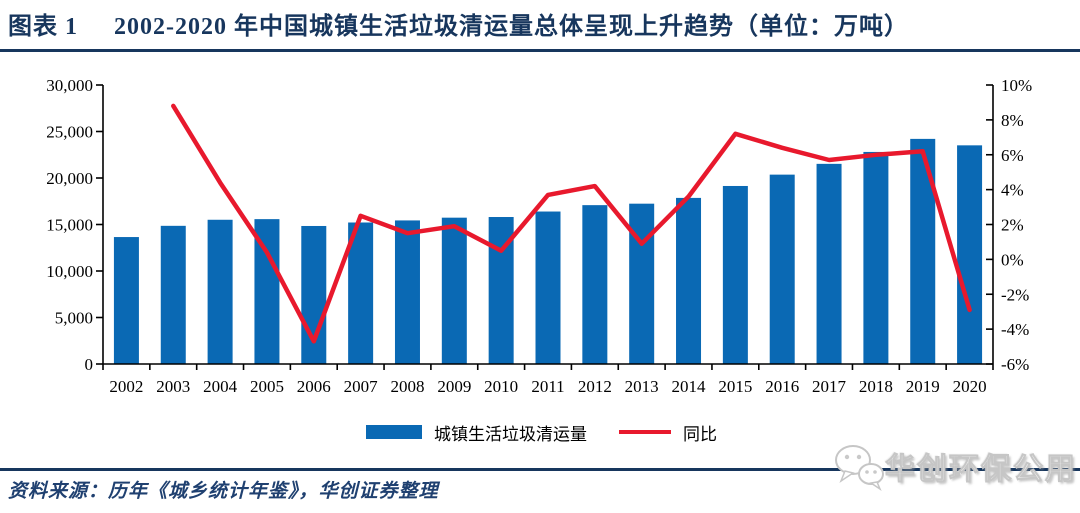  I want to click on right-axis-tick-label: 8%, so click(1012, 120).